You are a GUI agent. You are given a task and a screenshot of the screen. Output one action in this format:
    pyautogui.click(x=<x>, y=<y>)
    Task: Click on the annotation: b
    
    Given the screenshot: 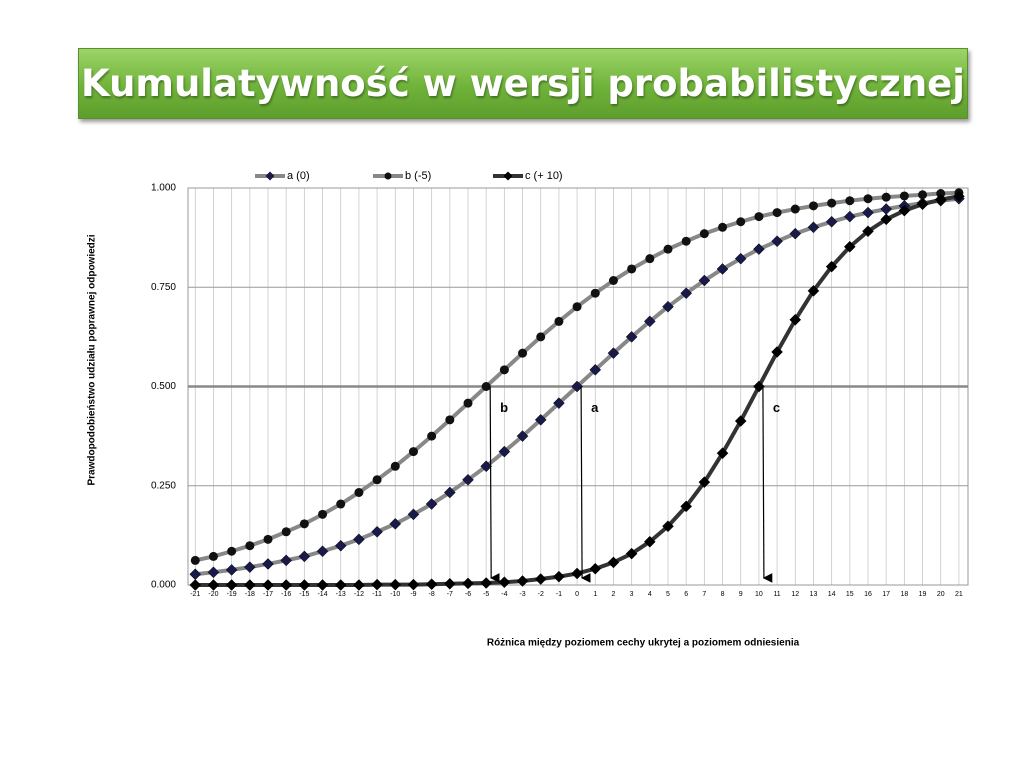 What is the action you would take?
    pyautogui.click(x=504, y=407)
    